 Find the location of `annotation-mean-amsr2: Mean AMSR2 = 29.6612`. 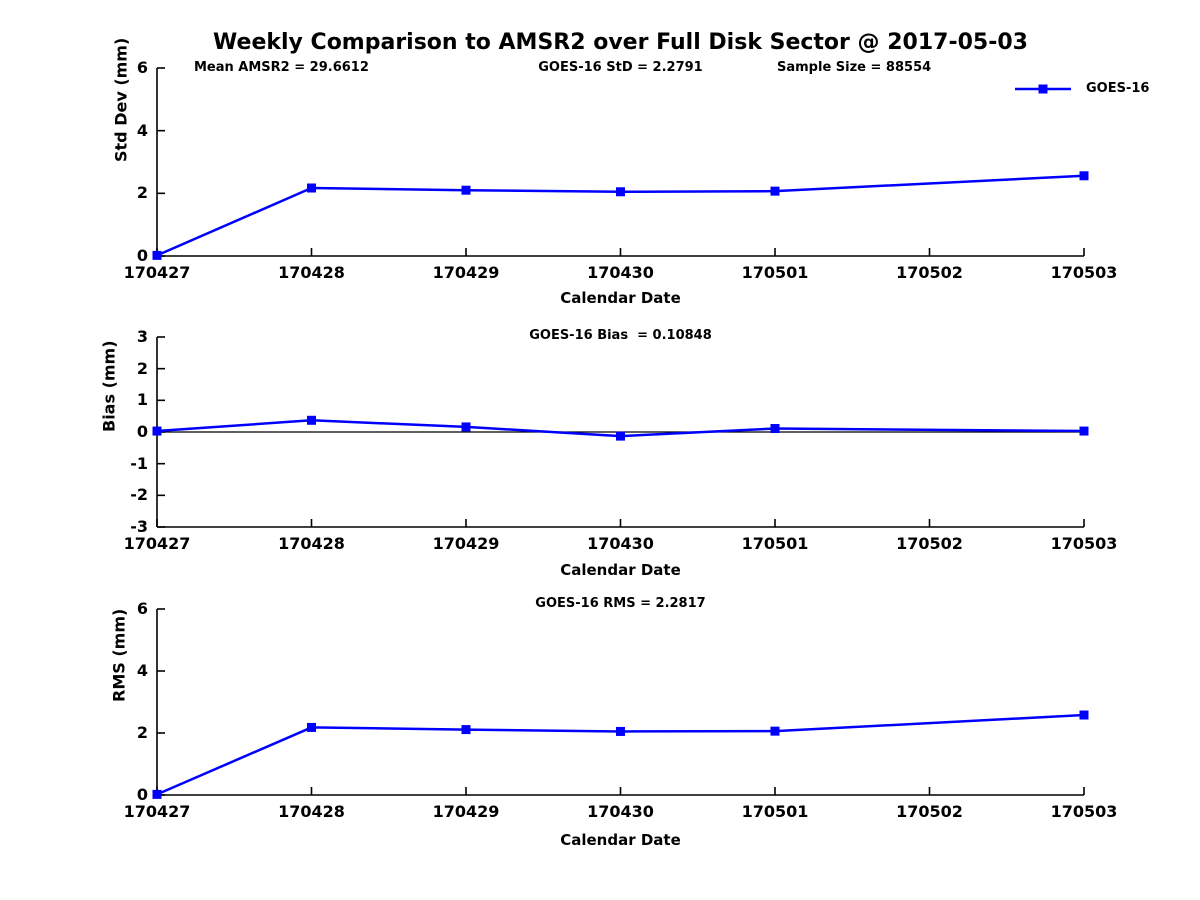

annotation-mean-amsr2: Mean AMSR2 = 29.6612 is located at coordinates (281, 67).